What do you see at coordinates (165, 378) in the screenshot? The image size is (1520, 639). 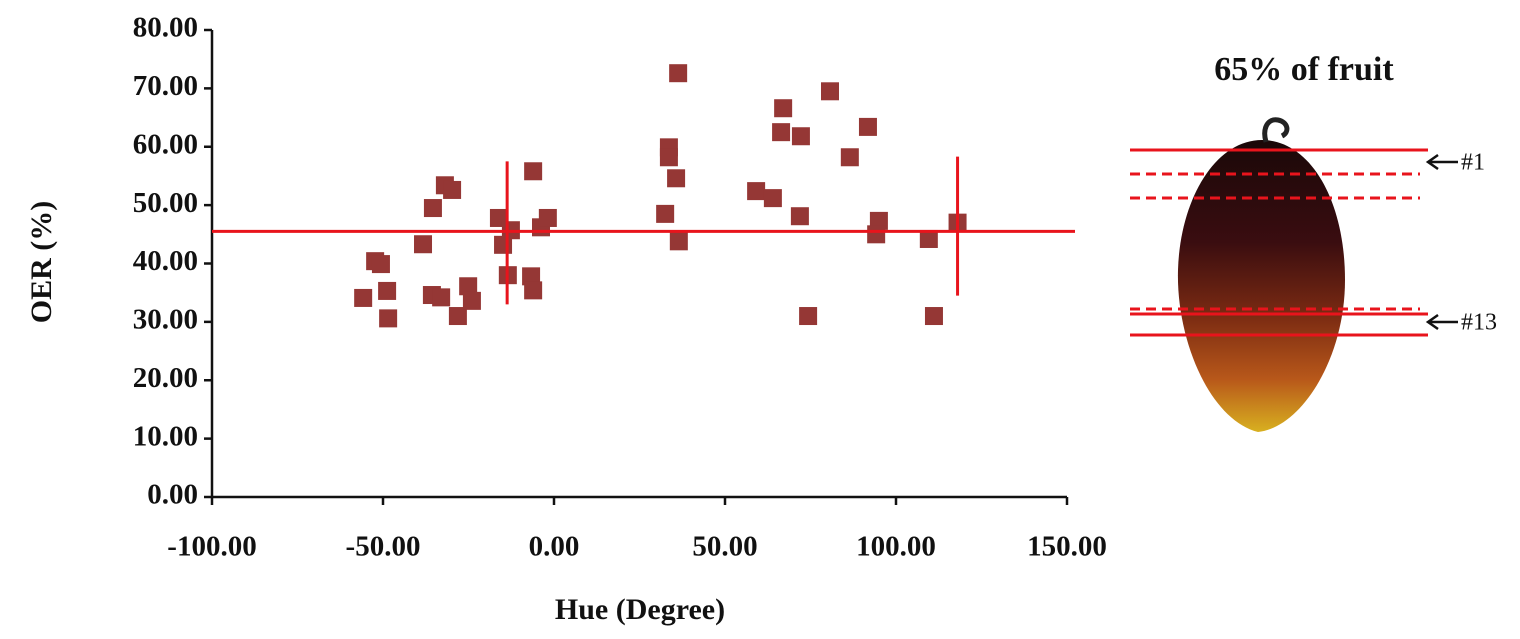 I see `y-tick-label: 20.00` at bounding box center [165, 378].